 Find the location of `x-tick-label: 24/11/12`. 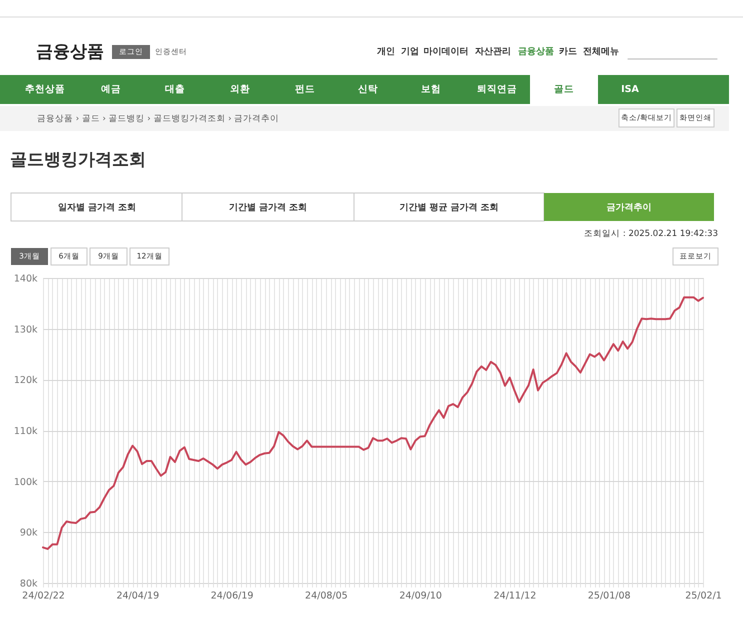

x-tick-label: 24/11/12 is located at coordinates (515, 596).